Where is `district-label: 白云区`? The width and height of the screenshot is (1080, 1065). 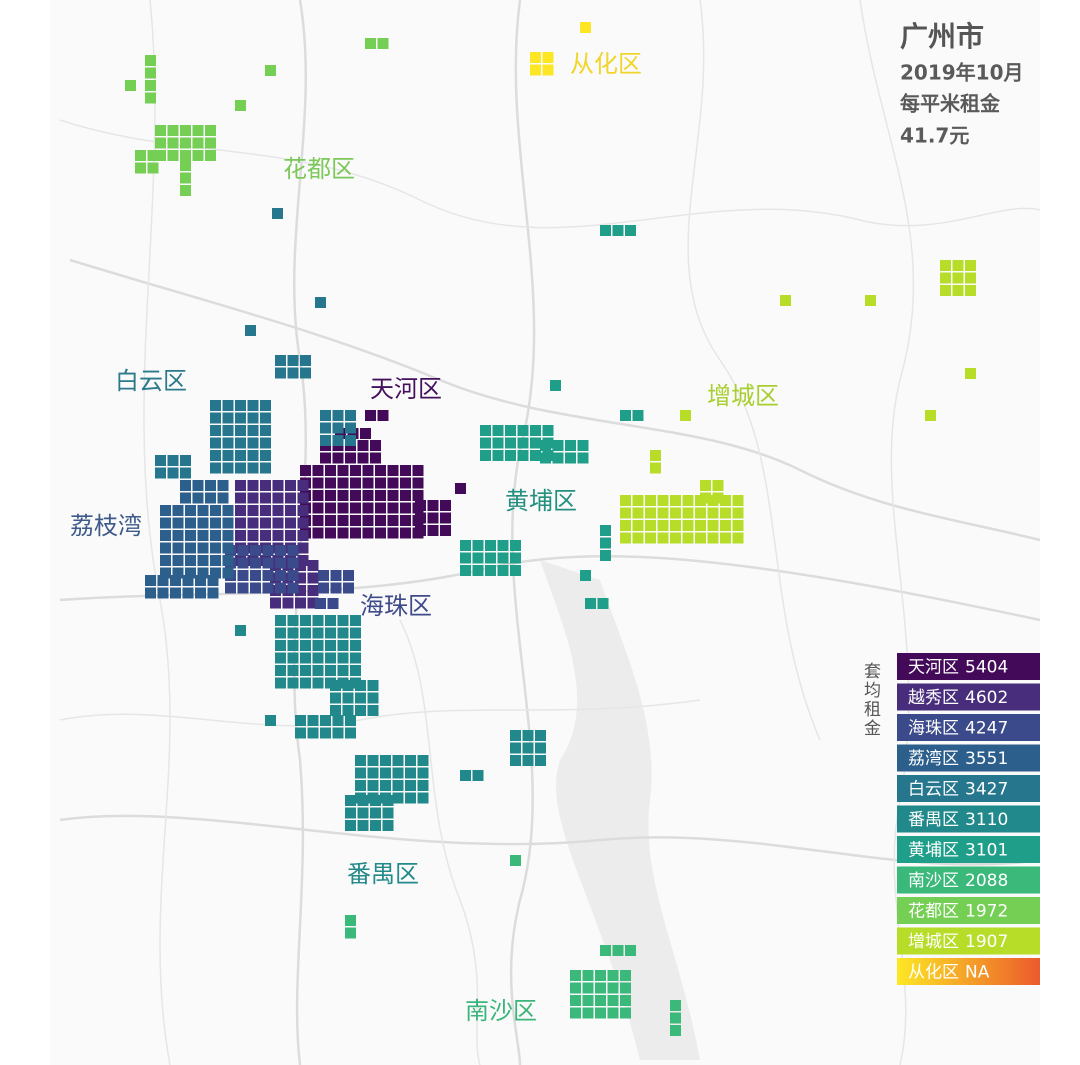
district-label: 白云区 is located at coordinates (151, 381).